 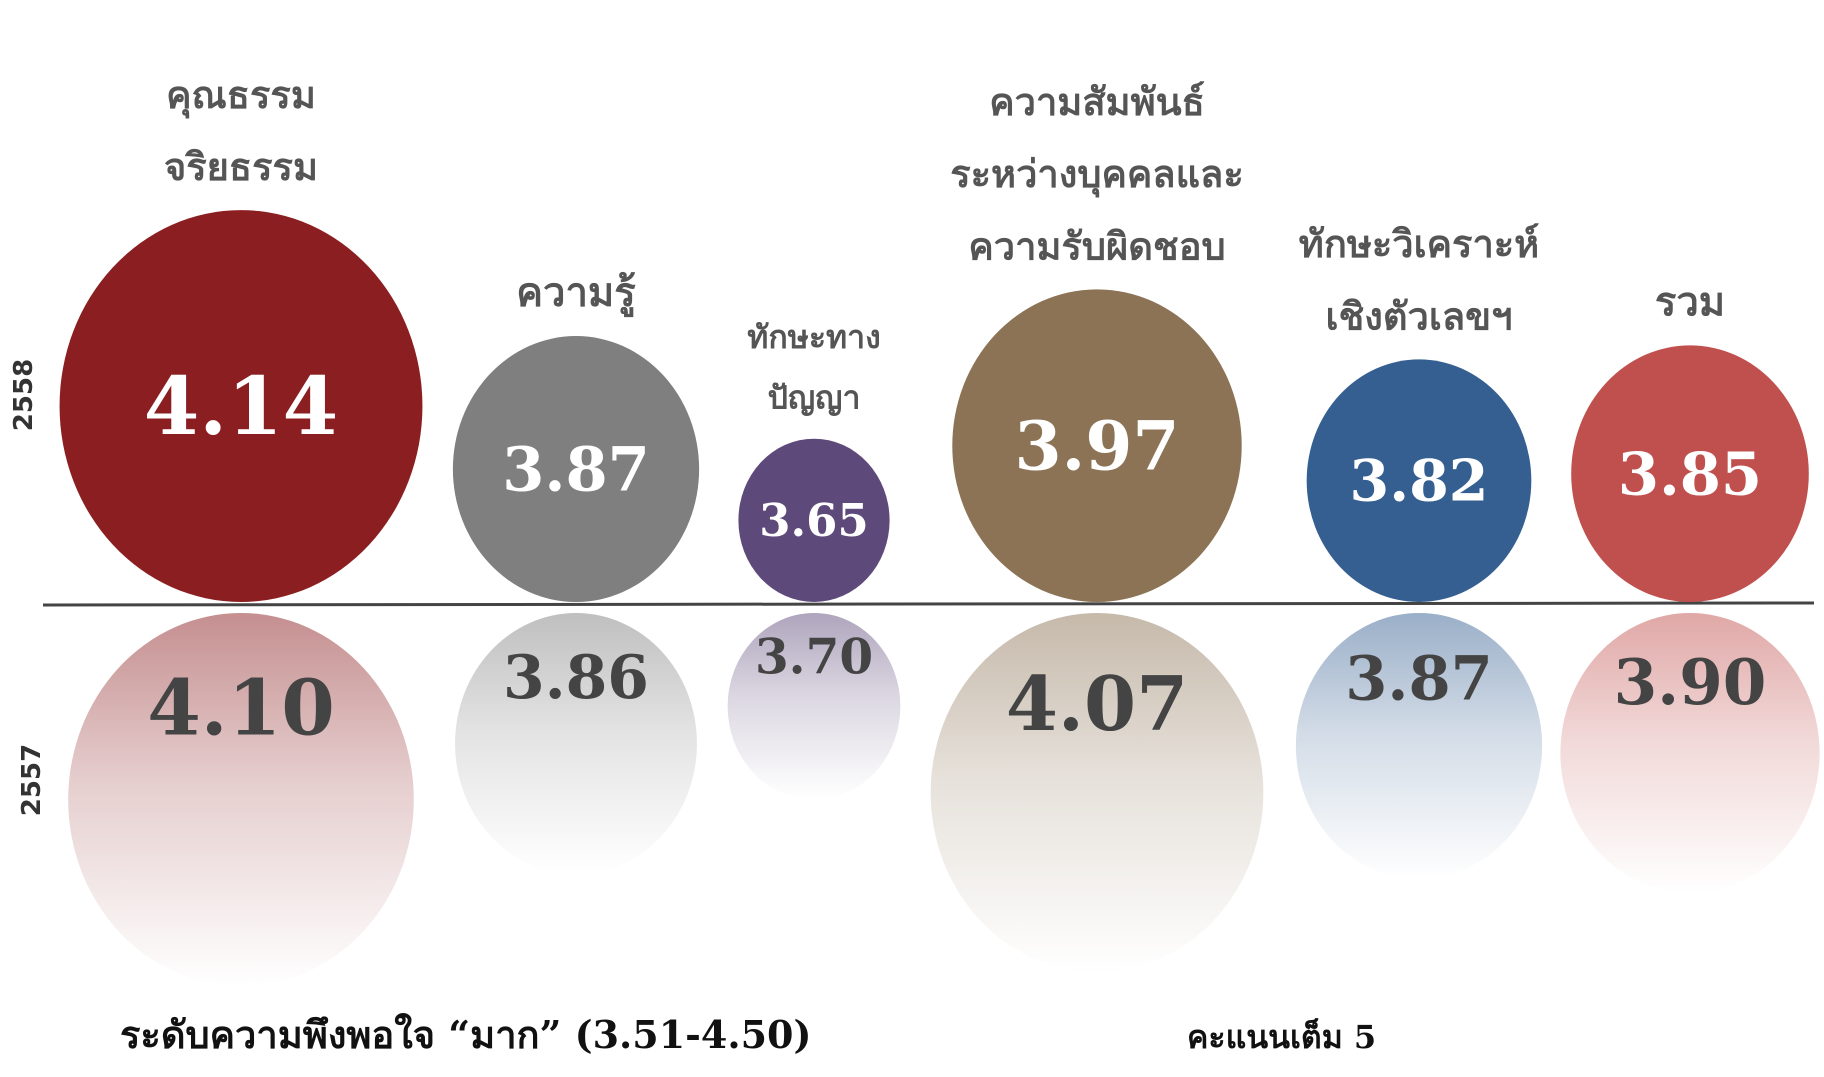 I want to click on category-label: ระหว่างบุคคลและ, so click(x=1097, y=175).